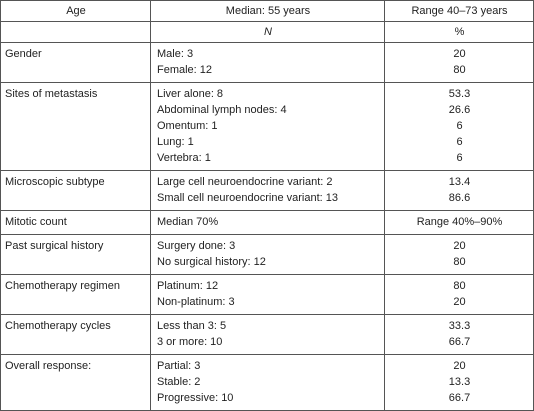  I want to click on row-values: 20 13.3 66.7, so click(459, 382).